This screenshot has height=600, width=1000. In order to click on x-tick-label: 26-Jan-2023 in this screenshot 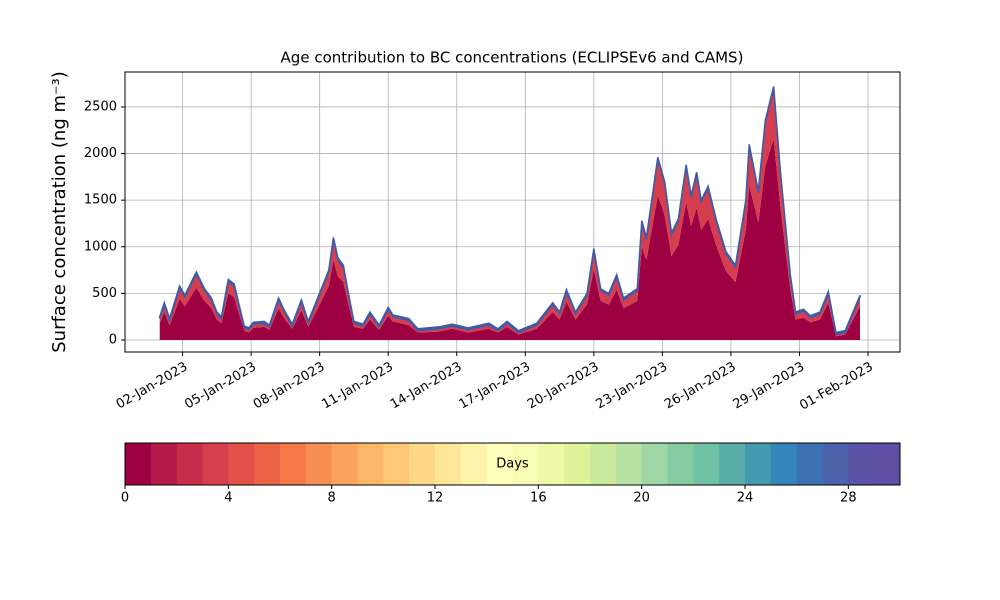, I will do `click(700, 386)`.